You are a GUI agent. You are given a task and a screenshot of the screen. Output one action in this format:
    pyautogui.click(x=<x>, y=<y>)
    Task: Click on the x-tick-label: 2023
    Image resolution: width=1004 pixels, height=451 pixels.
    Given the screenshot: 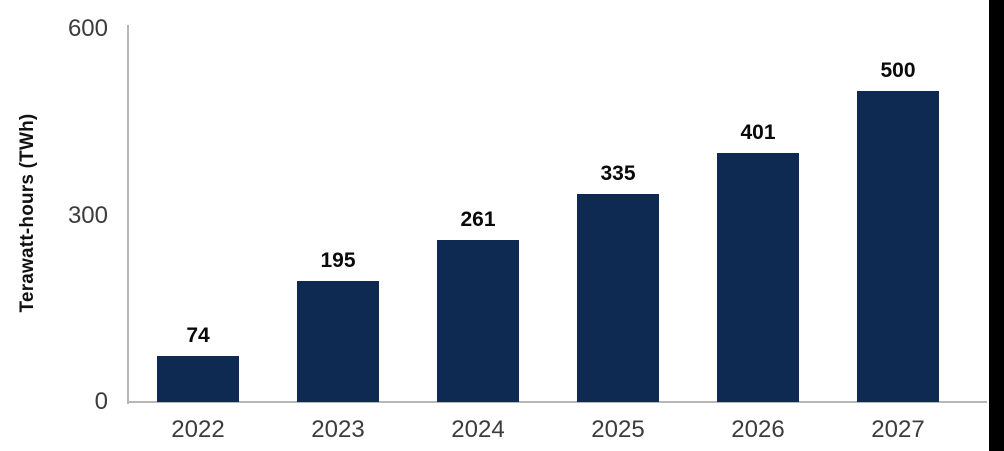 What is the action you would take?
    pyautogui.click(x=338, y=429)
    